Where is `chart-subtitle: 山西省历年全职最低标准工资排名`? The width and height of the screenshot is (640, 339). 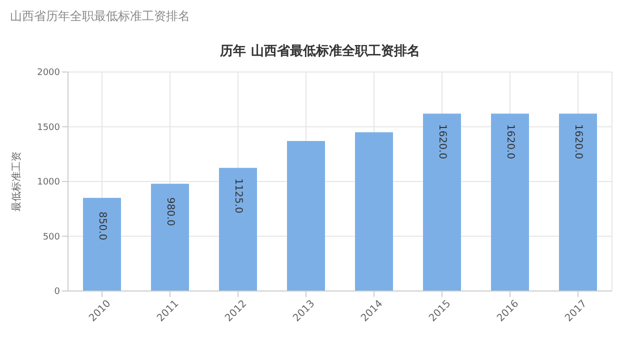
chart-subtitle: 山西省历年全职最低标准工资排名 is located at coordinates (100, 16).